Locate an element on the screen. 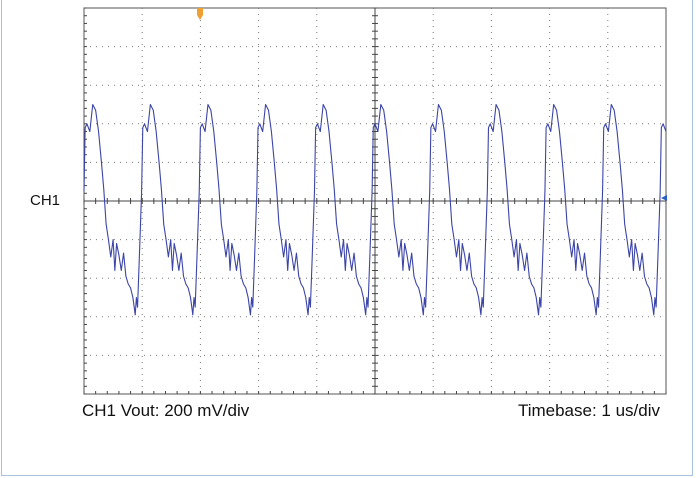 This screenshot has height=478, width=696. channel-label: CH1 is located at coordinates (45, 200).